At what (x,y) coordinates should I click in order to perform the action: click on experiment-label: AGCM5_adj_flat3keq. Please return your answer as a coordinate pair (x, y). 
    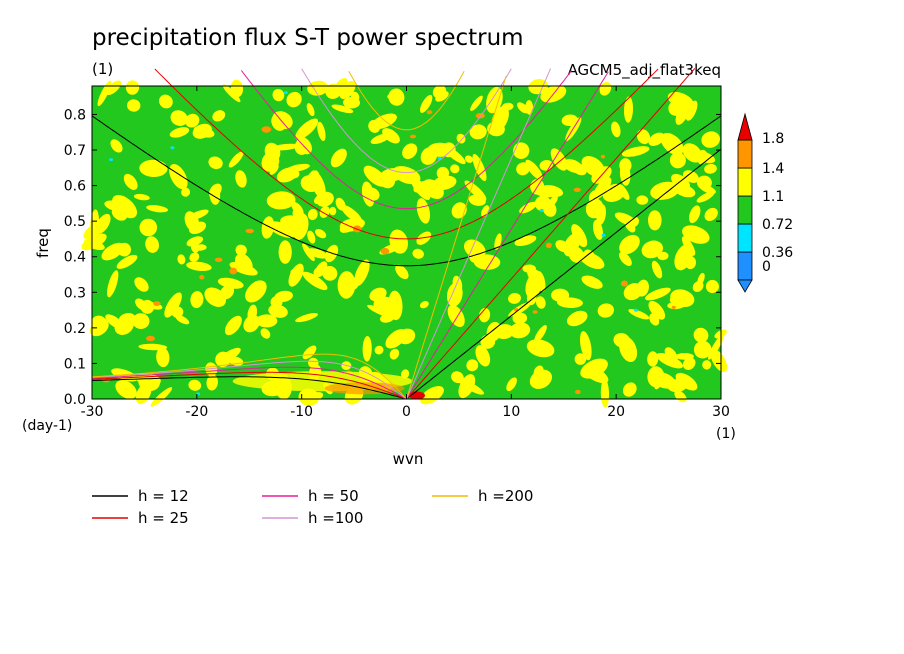
    Looking at the image, I should click on (644, 70).